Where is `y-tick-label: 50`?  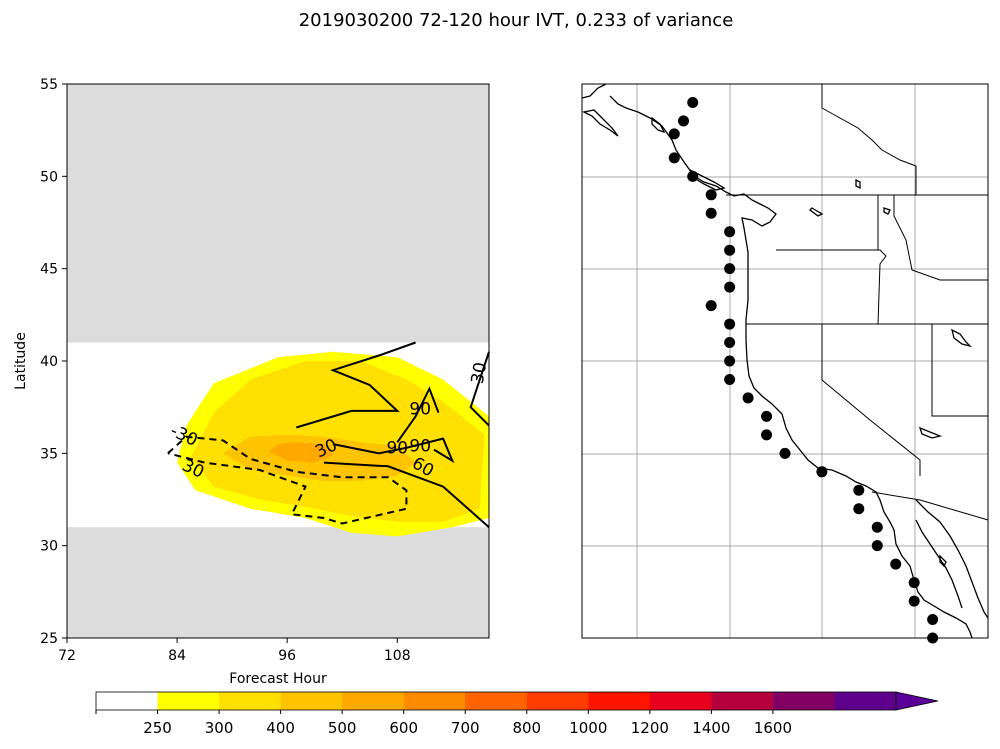 y-tick-label: 50 is located at coordinates (49, 177).